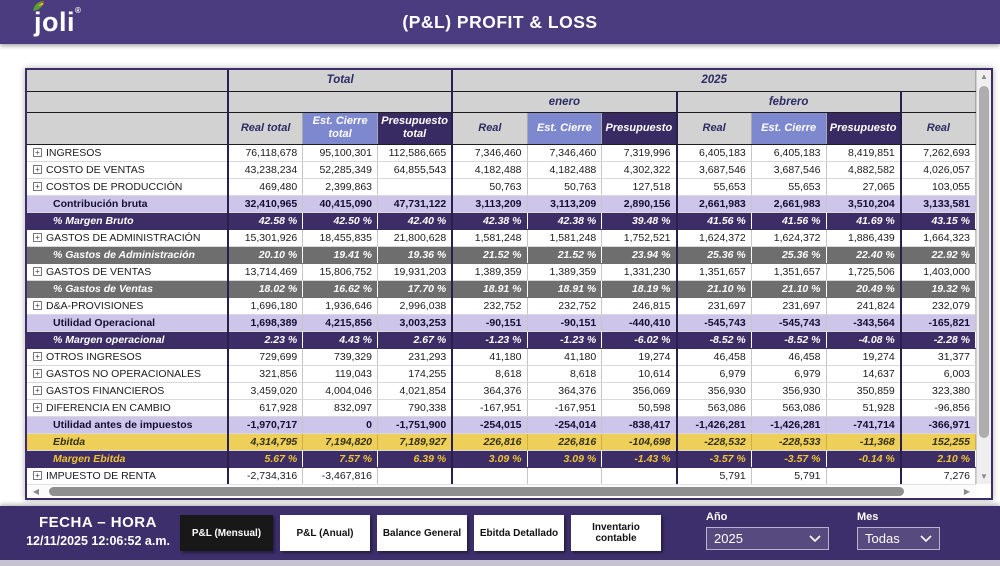  I want to click on table-cell: 27,065, so click(864, 187).